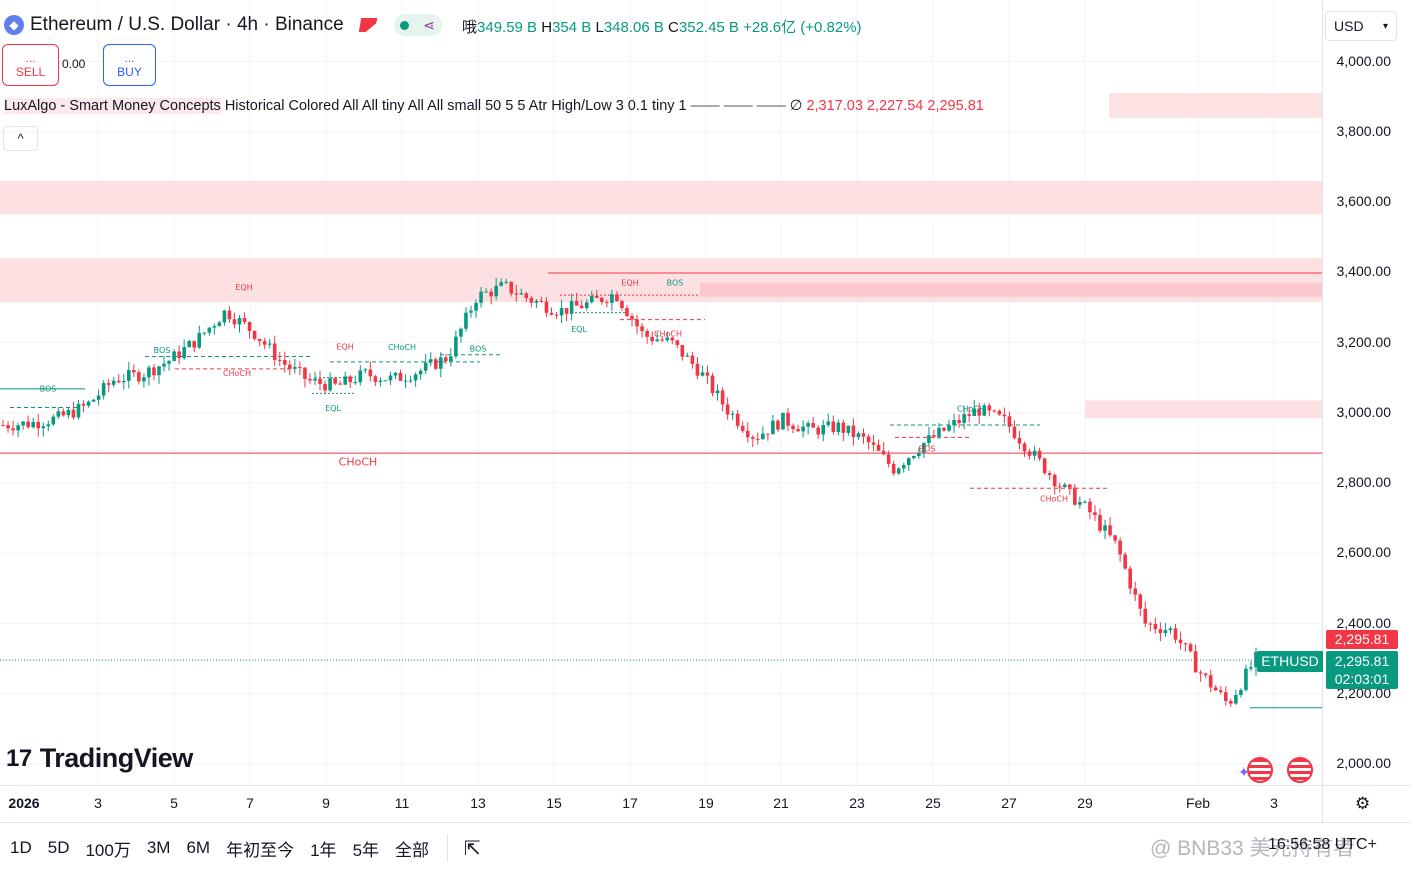 The image size is (1411, 873). What do you see at coordinates (323, 850) in the screenshot?
I see `timeframe-button: 1年` at bounding box center [323, 850].